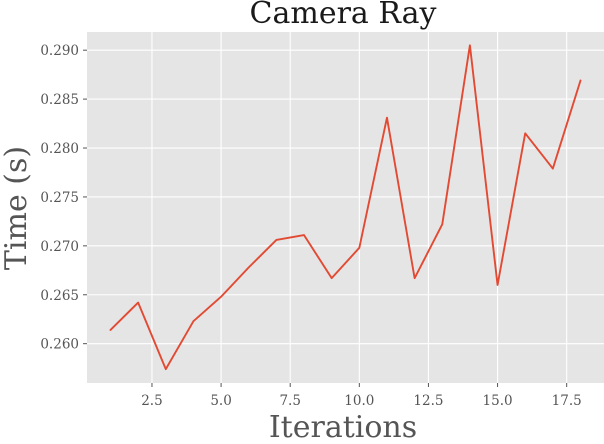  I want to click on y-axis-label: Time (s), so click(17, 208).